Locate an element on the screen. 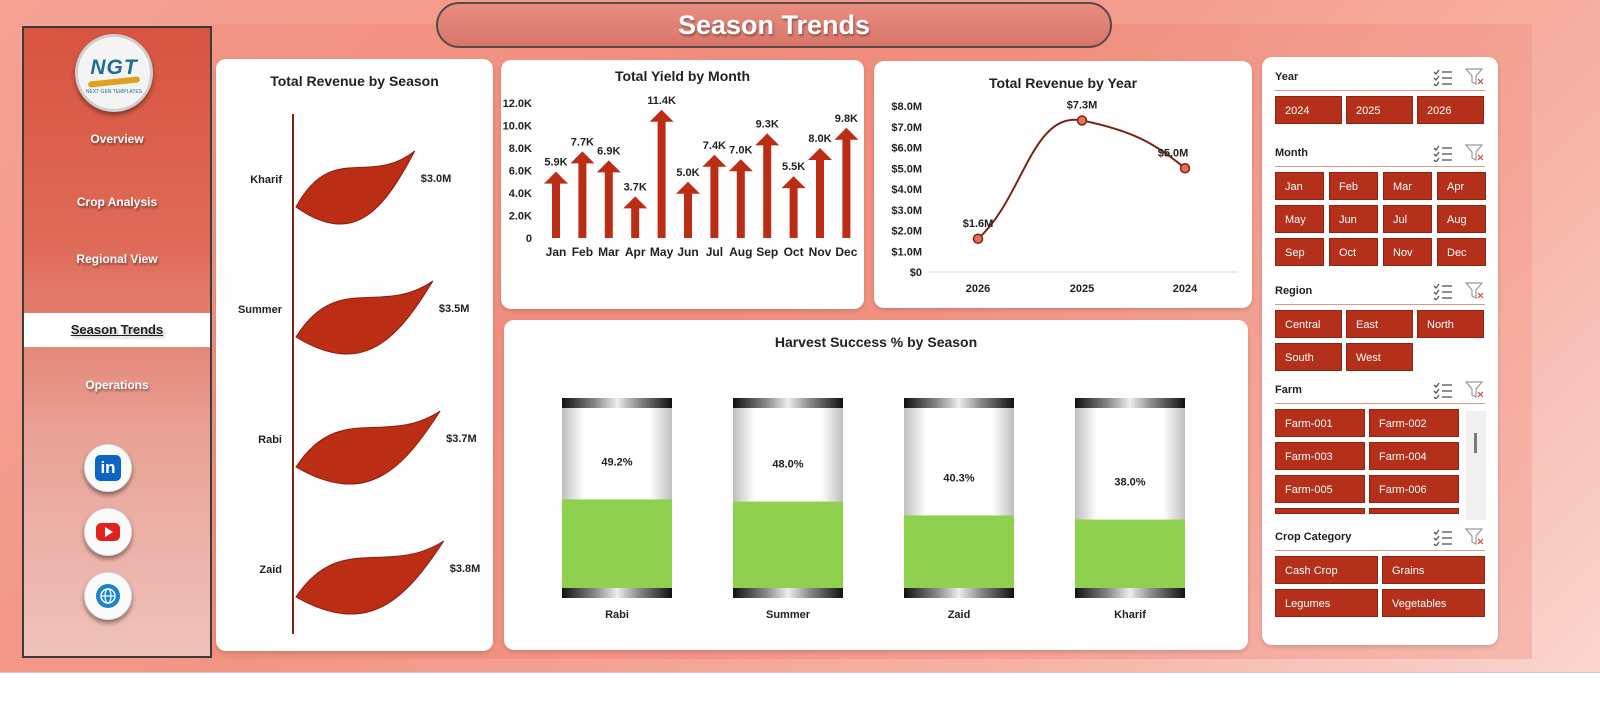 This screenshot has height=708, width=1600. slicer-item-month: Jun is located at coordinates (1353, 219).